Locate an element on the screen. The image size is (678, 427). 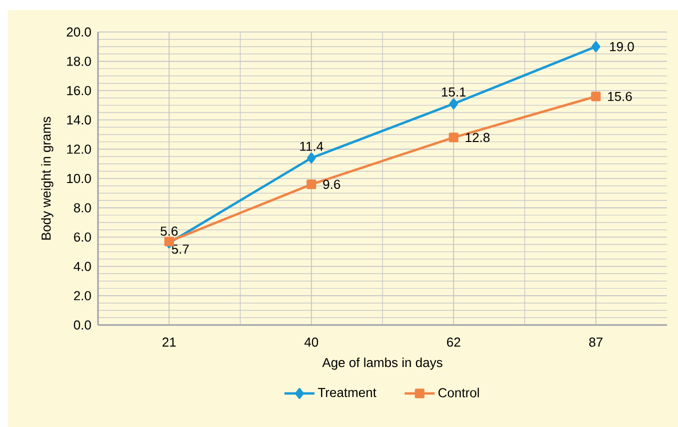
x-tick-label: 62 is located at coordinates (453, 342).